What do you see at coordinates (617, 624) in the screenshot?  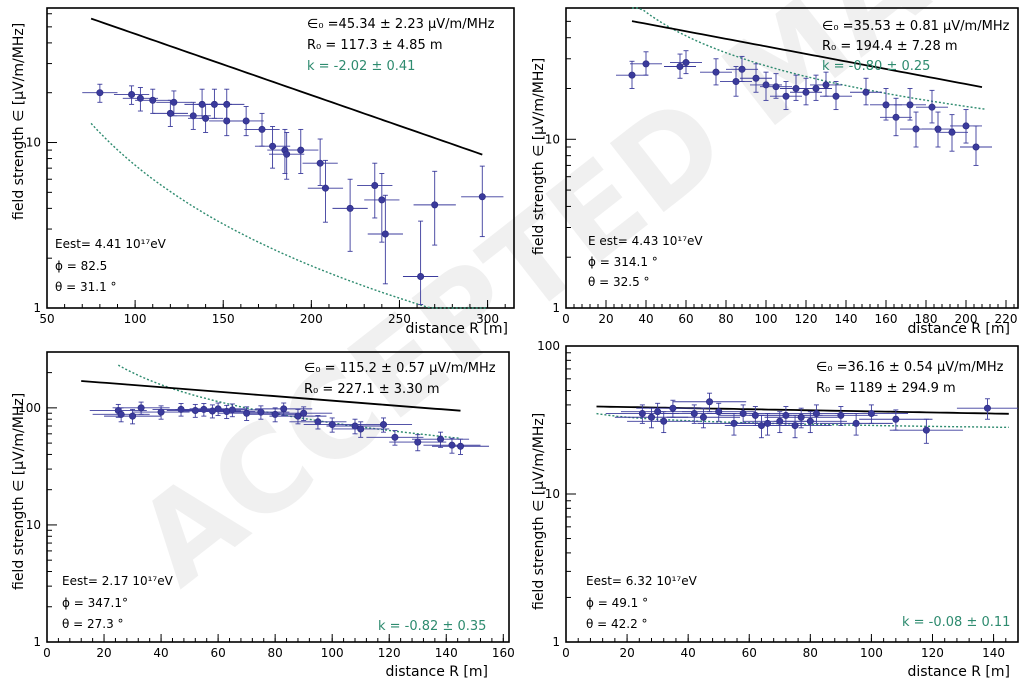 I see `annotation-theta: θ = 42.2 °` at bounding box center [617, 624].